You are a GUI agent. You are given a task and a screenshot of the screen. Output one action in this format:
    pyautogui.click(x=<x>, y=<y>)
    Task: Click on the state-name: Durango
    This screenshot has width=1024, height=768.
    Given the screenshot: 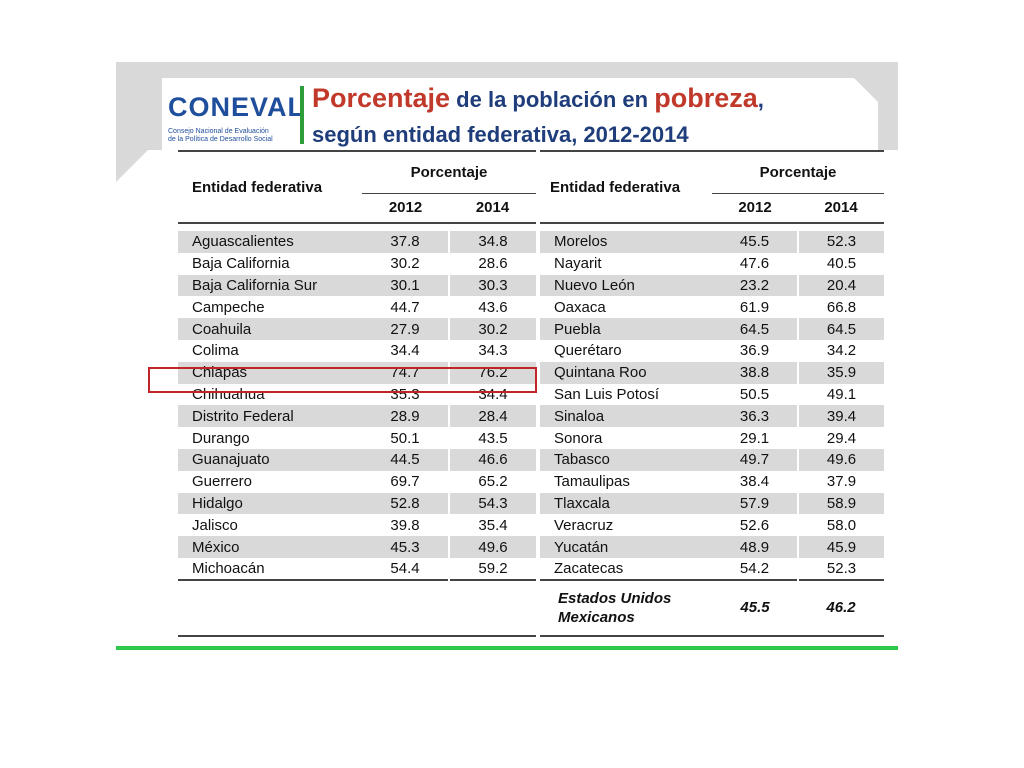 What is the action you would take?
    pyautogui.click(x=221, y=438)
    